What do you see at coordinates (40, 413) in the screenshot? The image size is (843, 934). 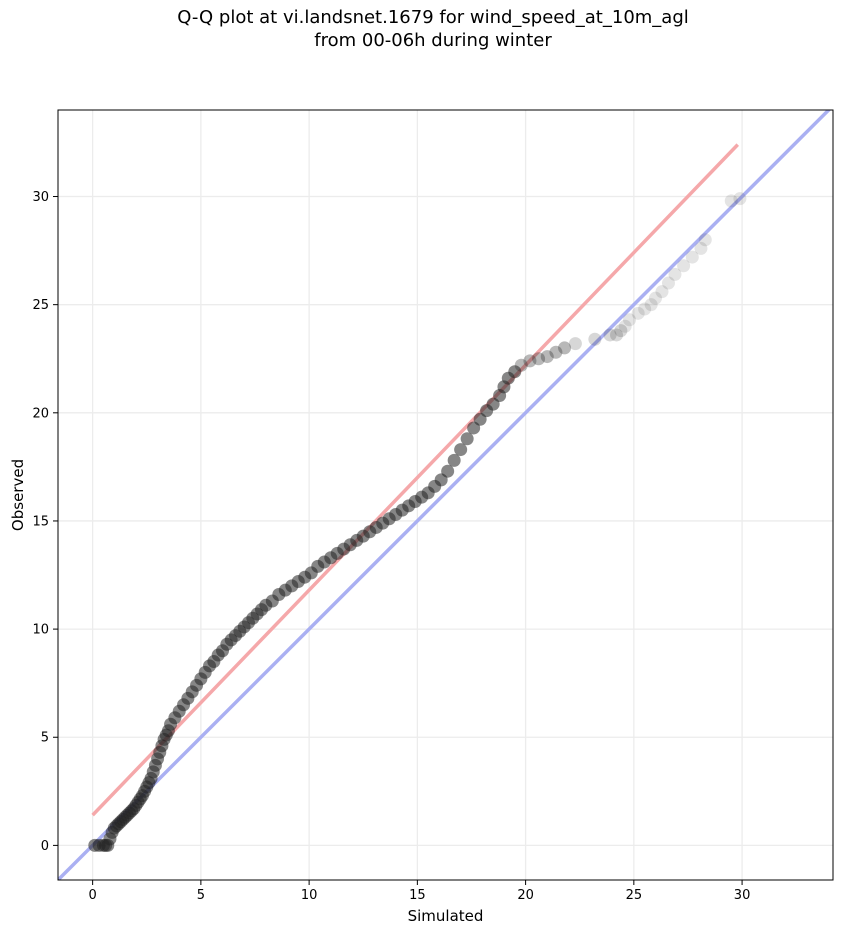 I see `y-tick-label: 20` at bounding box center [40, 413].